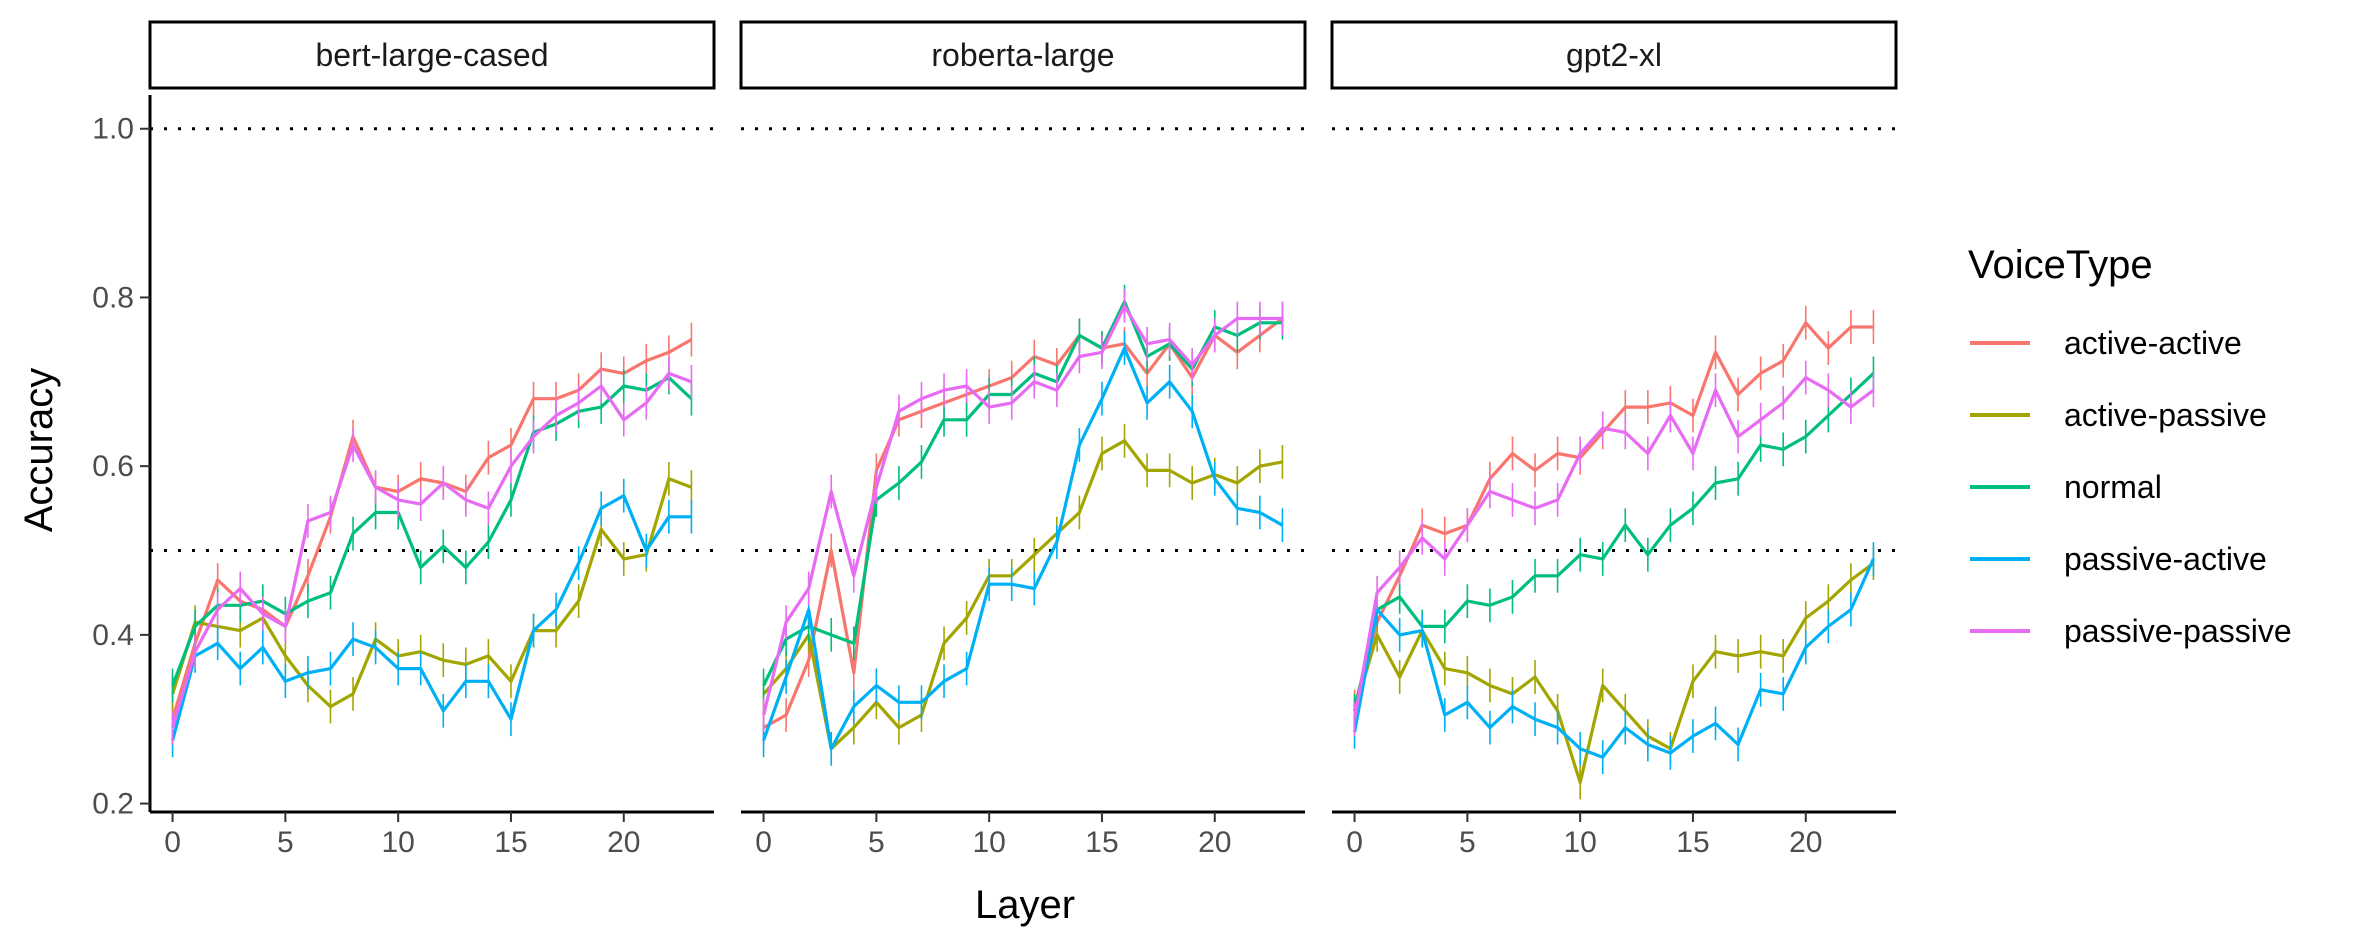 This screenshot has height=944, width=2362. Describe the element at coordinates (1025, 905) in the screenshot. I see `x-axis-title: Layer` at that location.